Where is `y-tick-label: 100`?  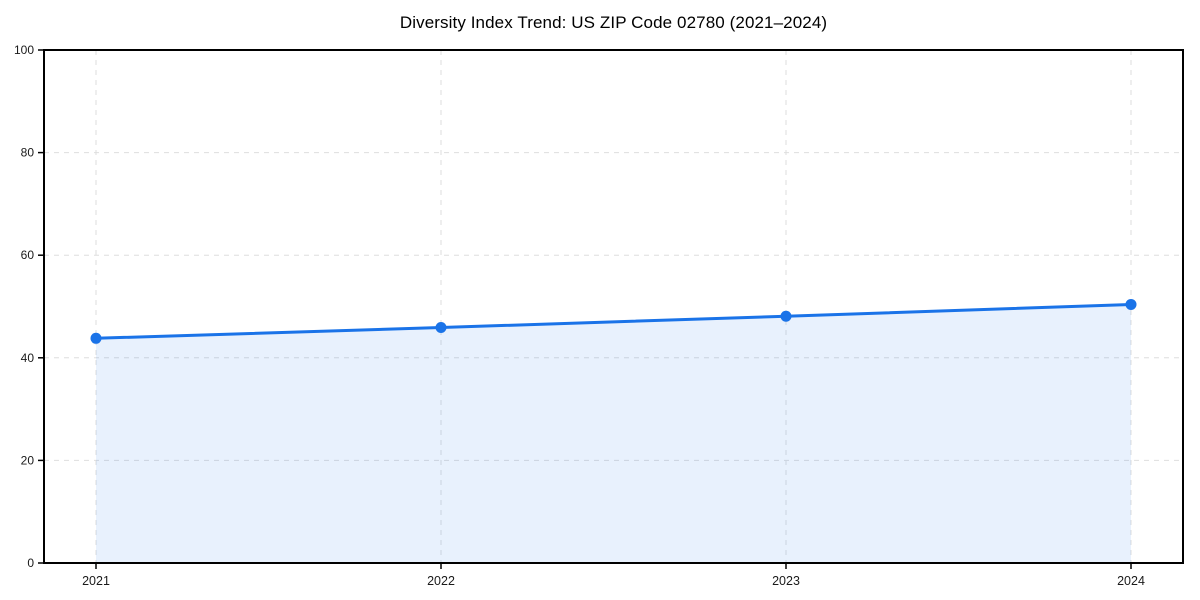 y-tick-label: 100 is located at coordinates (24, 50).